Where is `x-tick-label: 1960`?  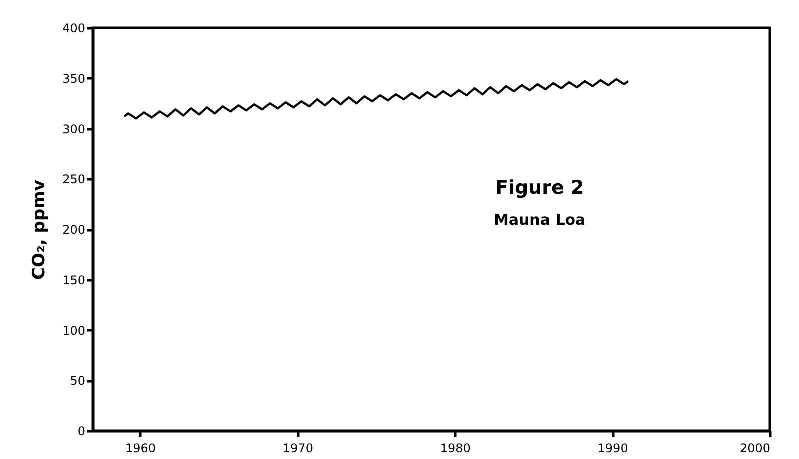 x-tick-label: 1960 is located at coordinates (140, 449).